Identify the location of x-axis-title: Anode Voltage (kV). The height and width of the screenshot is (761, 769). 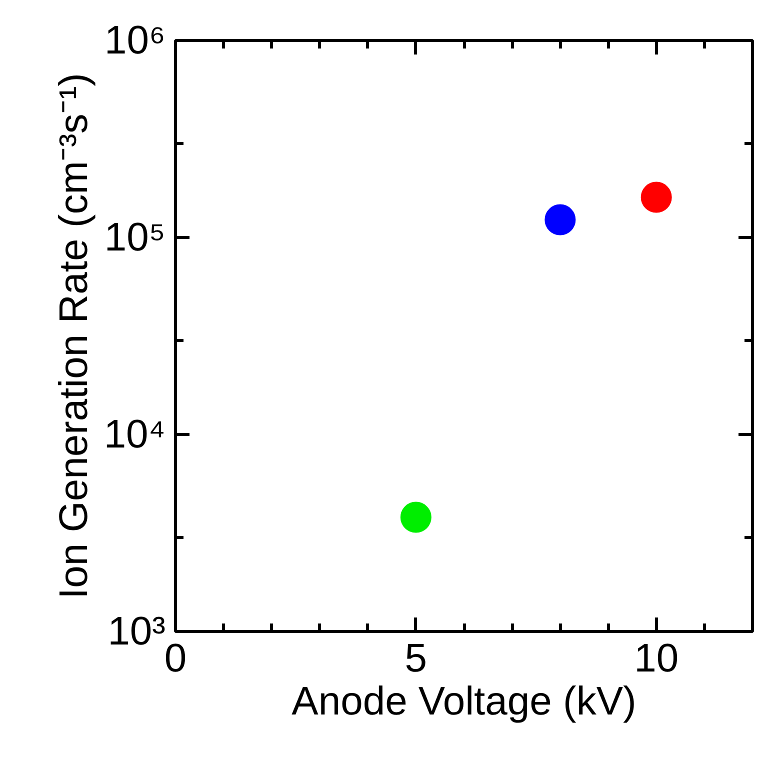
(464, 702).